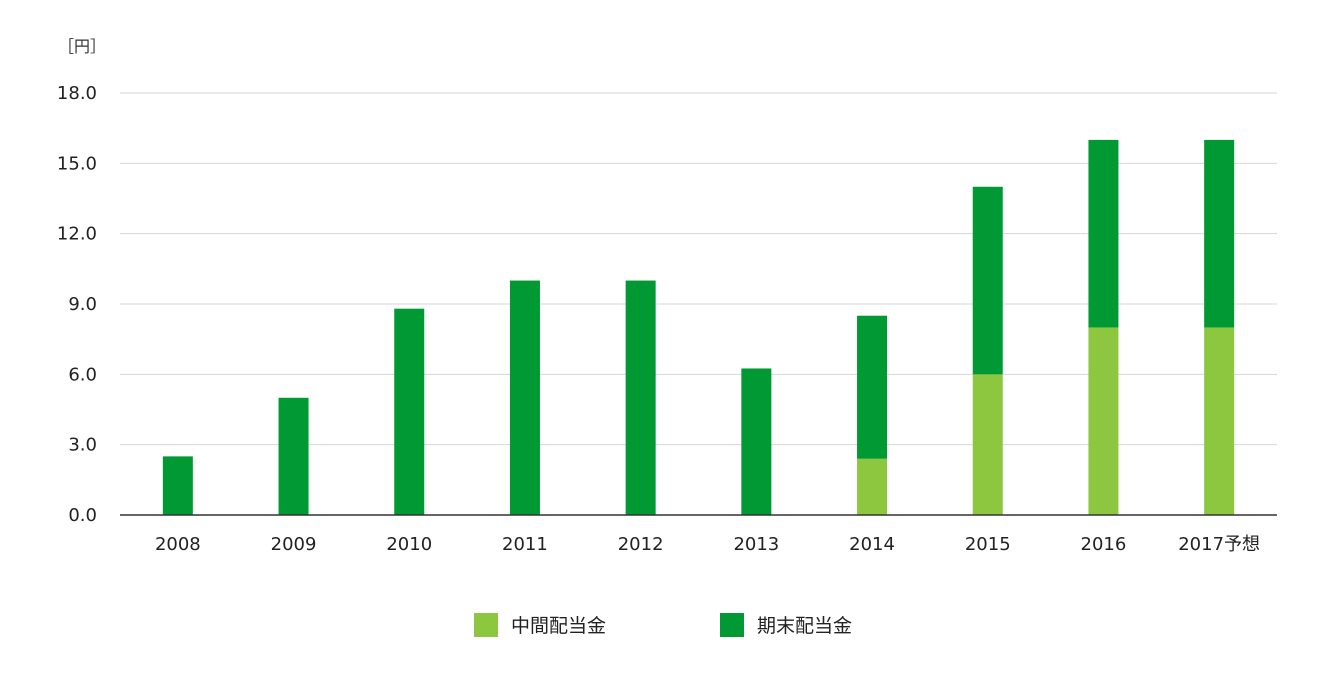 The height and width of the screenshot is (680, 1340). Describe the element at coordinates (872, 544) in the screenshot. I see `x-tick-label: 2014` at that location.